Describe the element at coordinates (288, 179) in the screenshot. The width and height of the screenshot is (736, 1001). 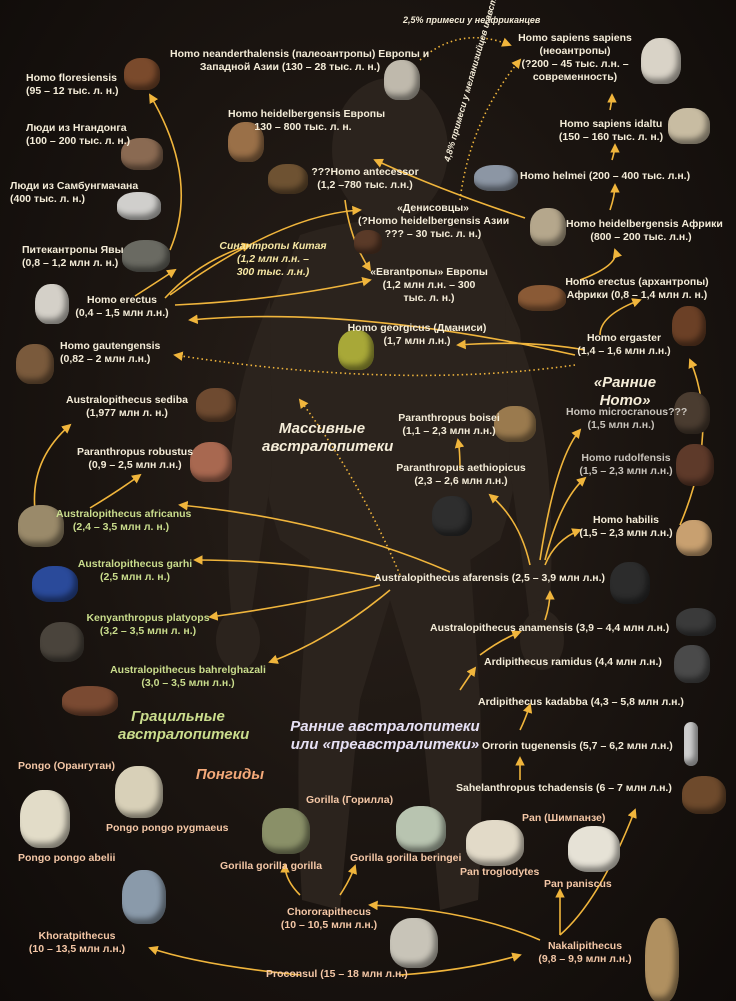
I see `skull-antecessor-icon` at that location.